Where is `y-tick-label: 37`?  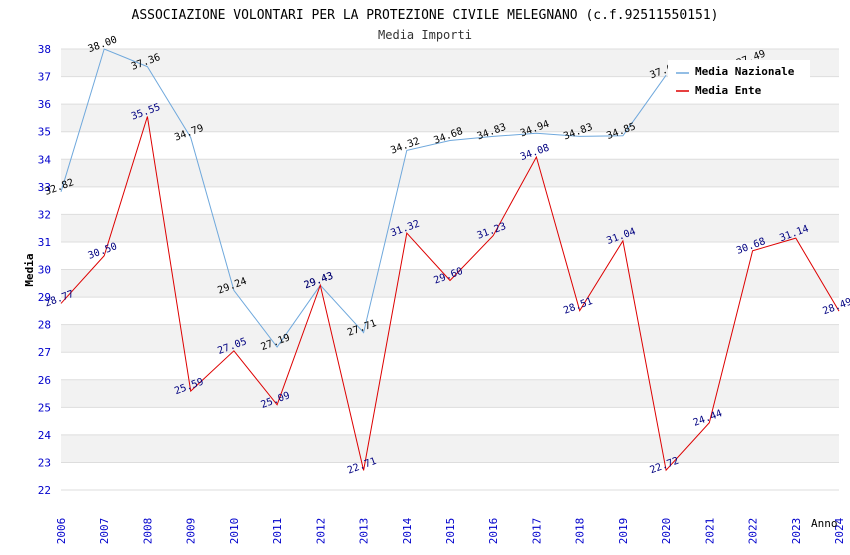
y-tick-label: 37 is located at coordinates (44, 77).